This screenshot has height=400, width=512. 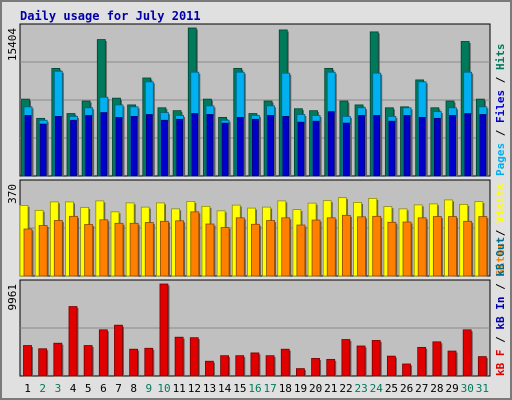 What do you see at coordinates (118, 388) in the screenshot?
I see `x-tick-label: 7` at bounding box center [118, 388].